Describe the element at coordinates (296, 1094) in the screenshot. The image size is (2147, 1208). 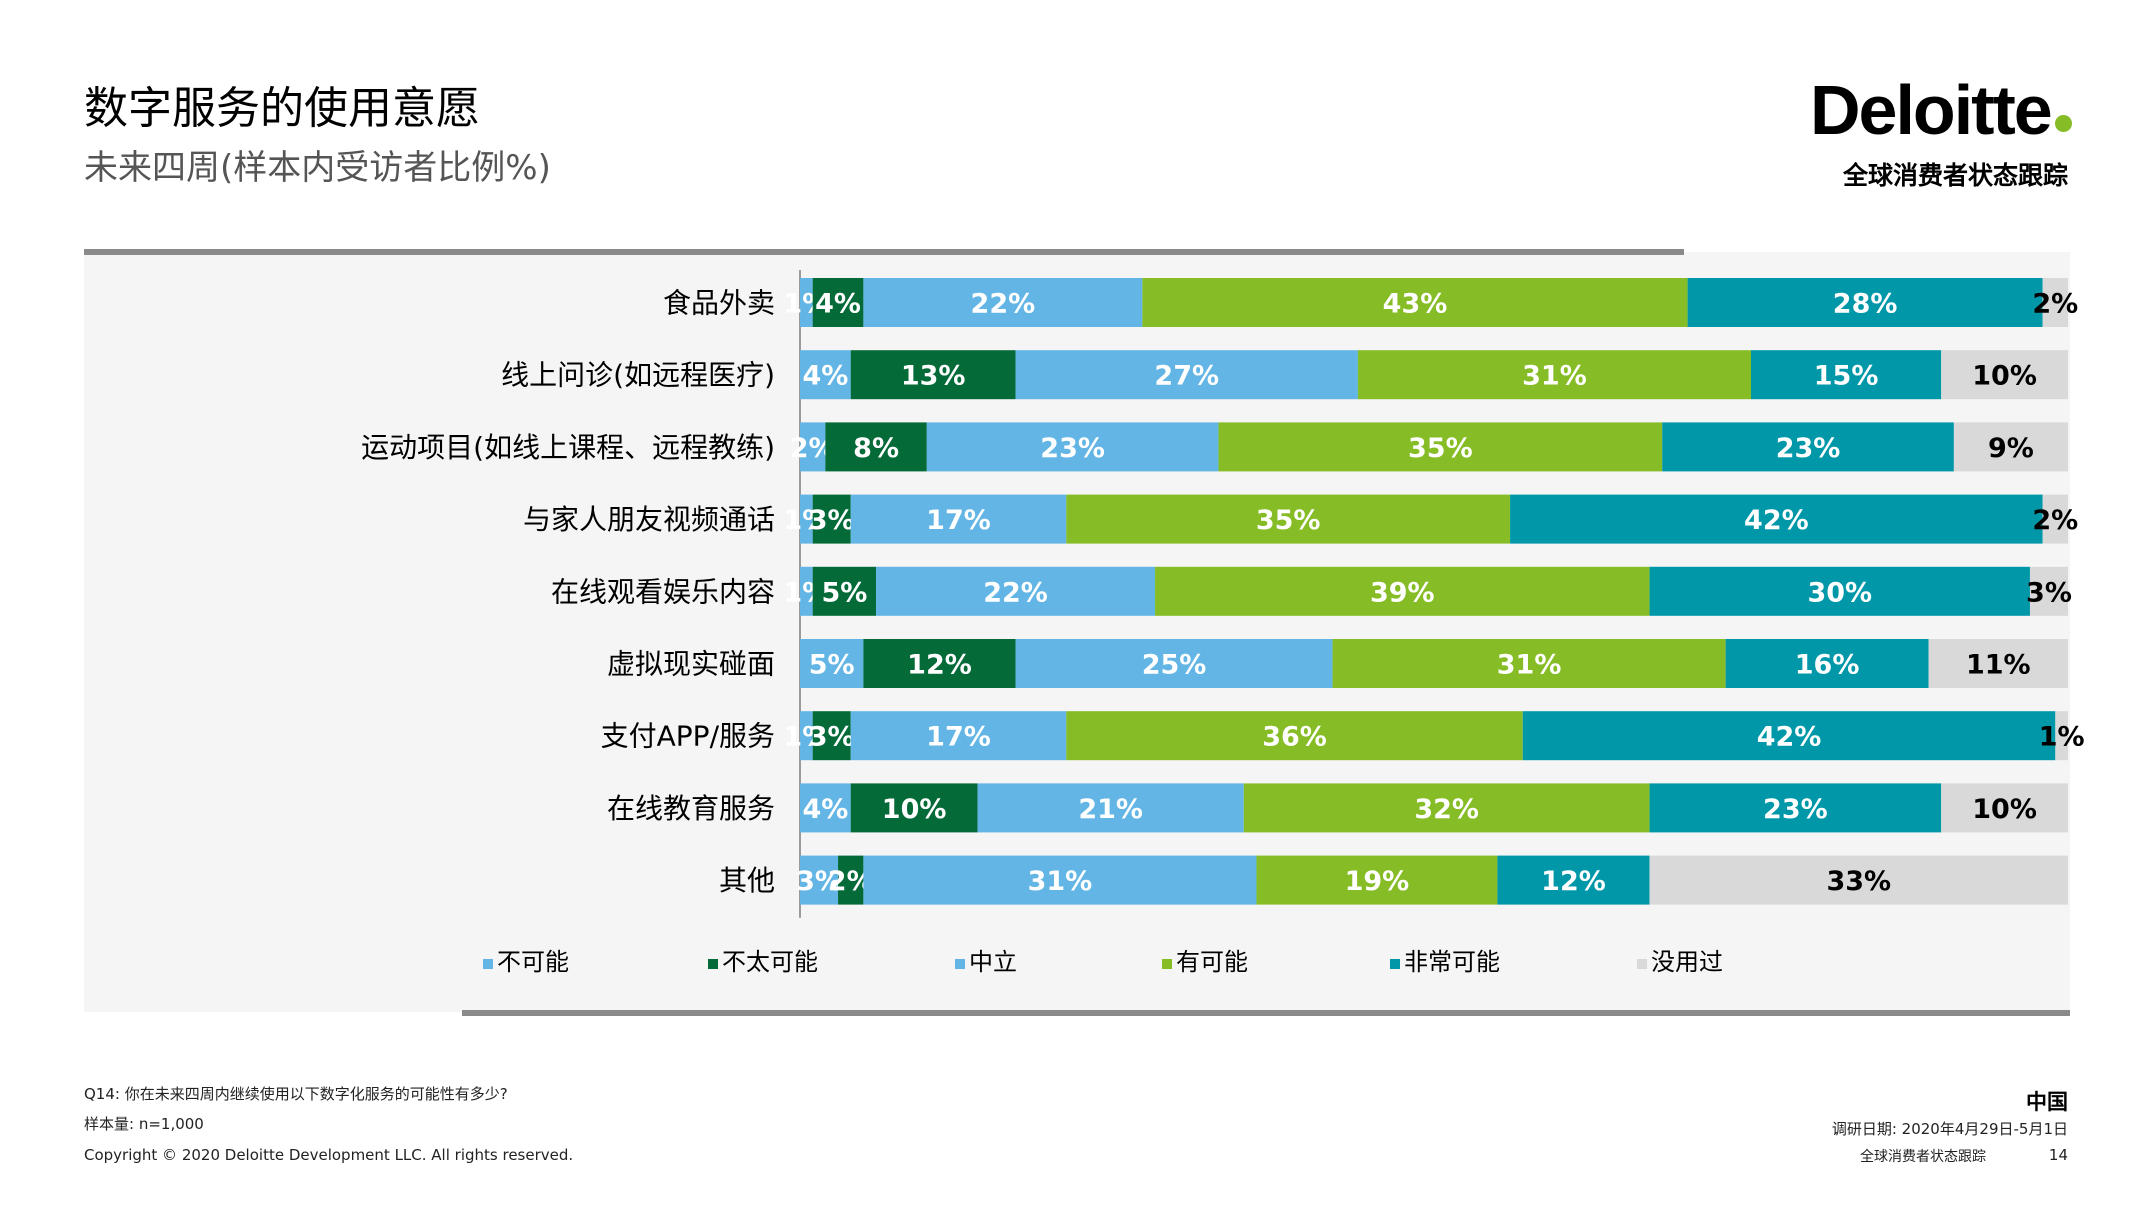
I see `footnote-question: Q14: 你在未来四周内继续使用以下数字化服务的可能性有多少?` at that location.